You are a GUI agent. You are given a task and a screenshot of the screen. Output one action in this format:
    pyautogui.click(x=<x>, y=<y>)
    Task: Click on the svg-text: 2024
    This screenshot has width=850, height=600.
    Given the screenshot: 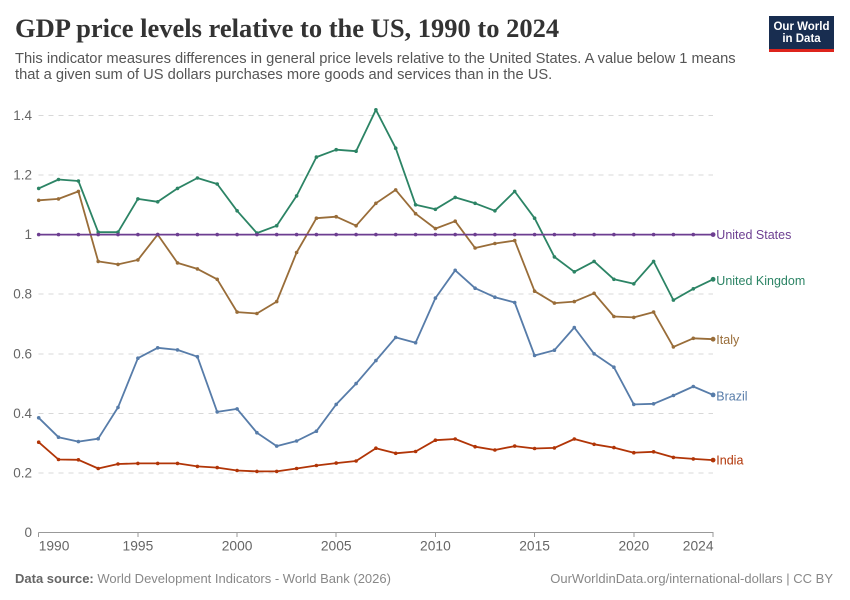 What is the action you would take?
    pyautogui.click(x=698, y=546)
    